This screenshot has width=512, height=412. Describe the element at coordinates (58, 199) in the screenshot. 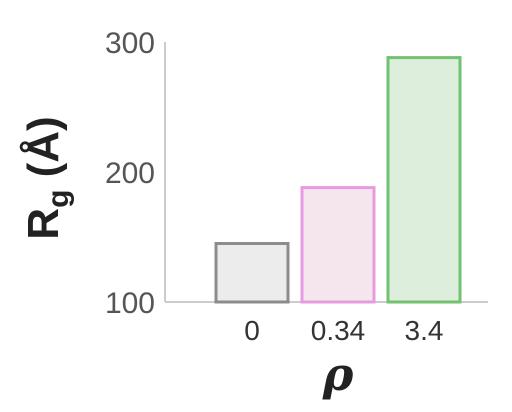

I see `y-axis-label-subscript: g` at that location.